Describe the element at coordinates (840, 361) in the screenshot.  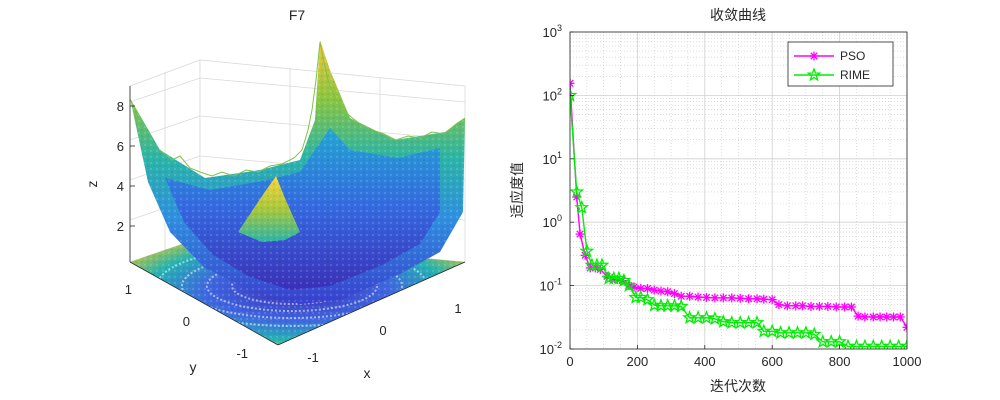
I see `x-tick-label: 800` at that location.